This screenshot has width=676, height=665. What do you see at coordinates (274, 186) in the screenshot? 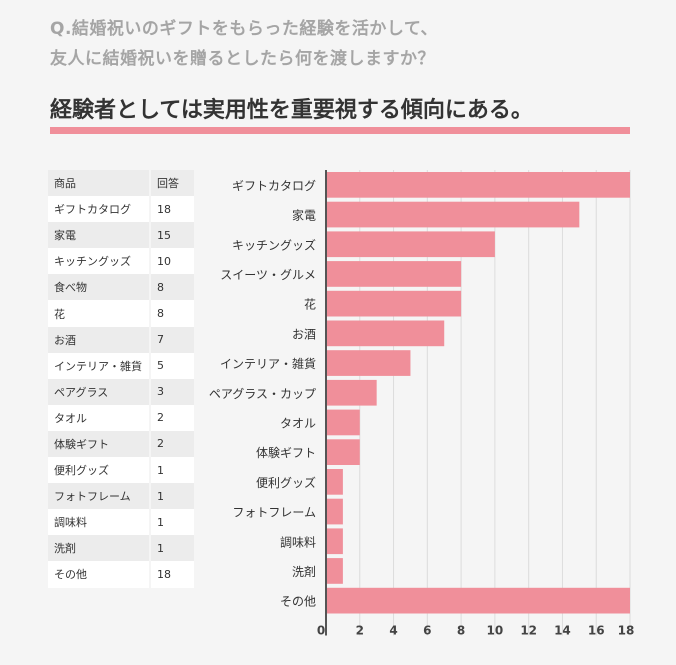
I see `category-label: ギフトカタログ` at bounding box center [274, 186].